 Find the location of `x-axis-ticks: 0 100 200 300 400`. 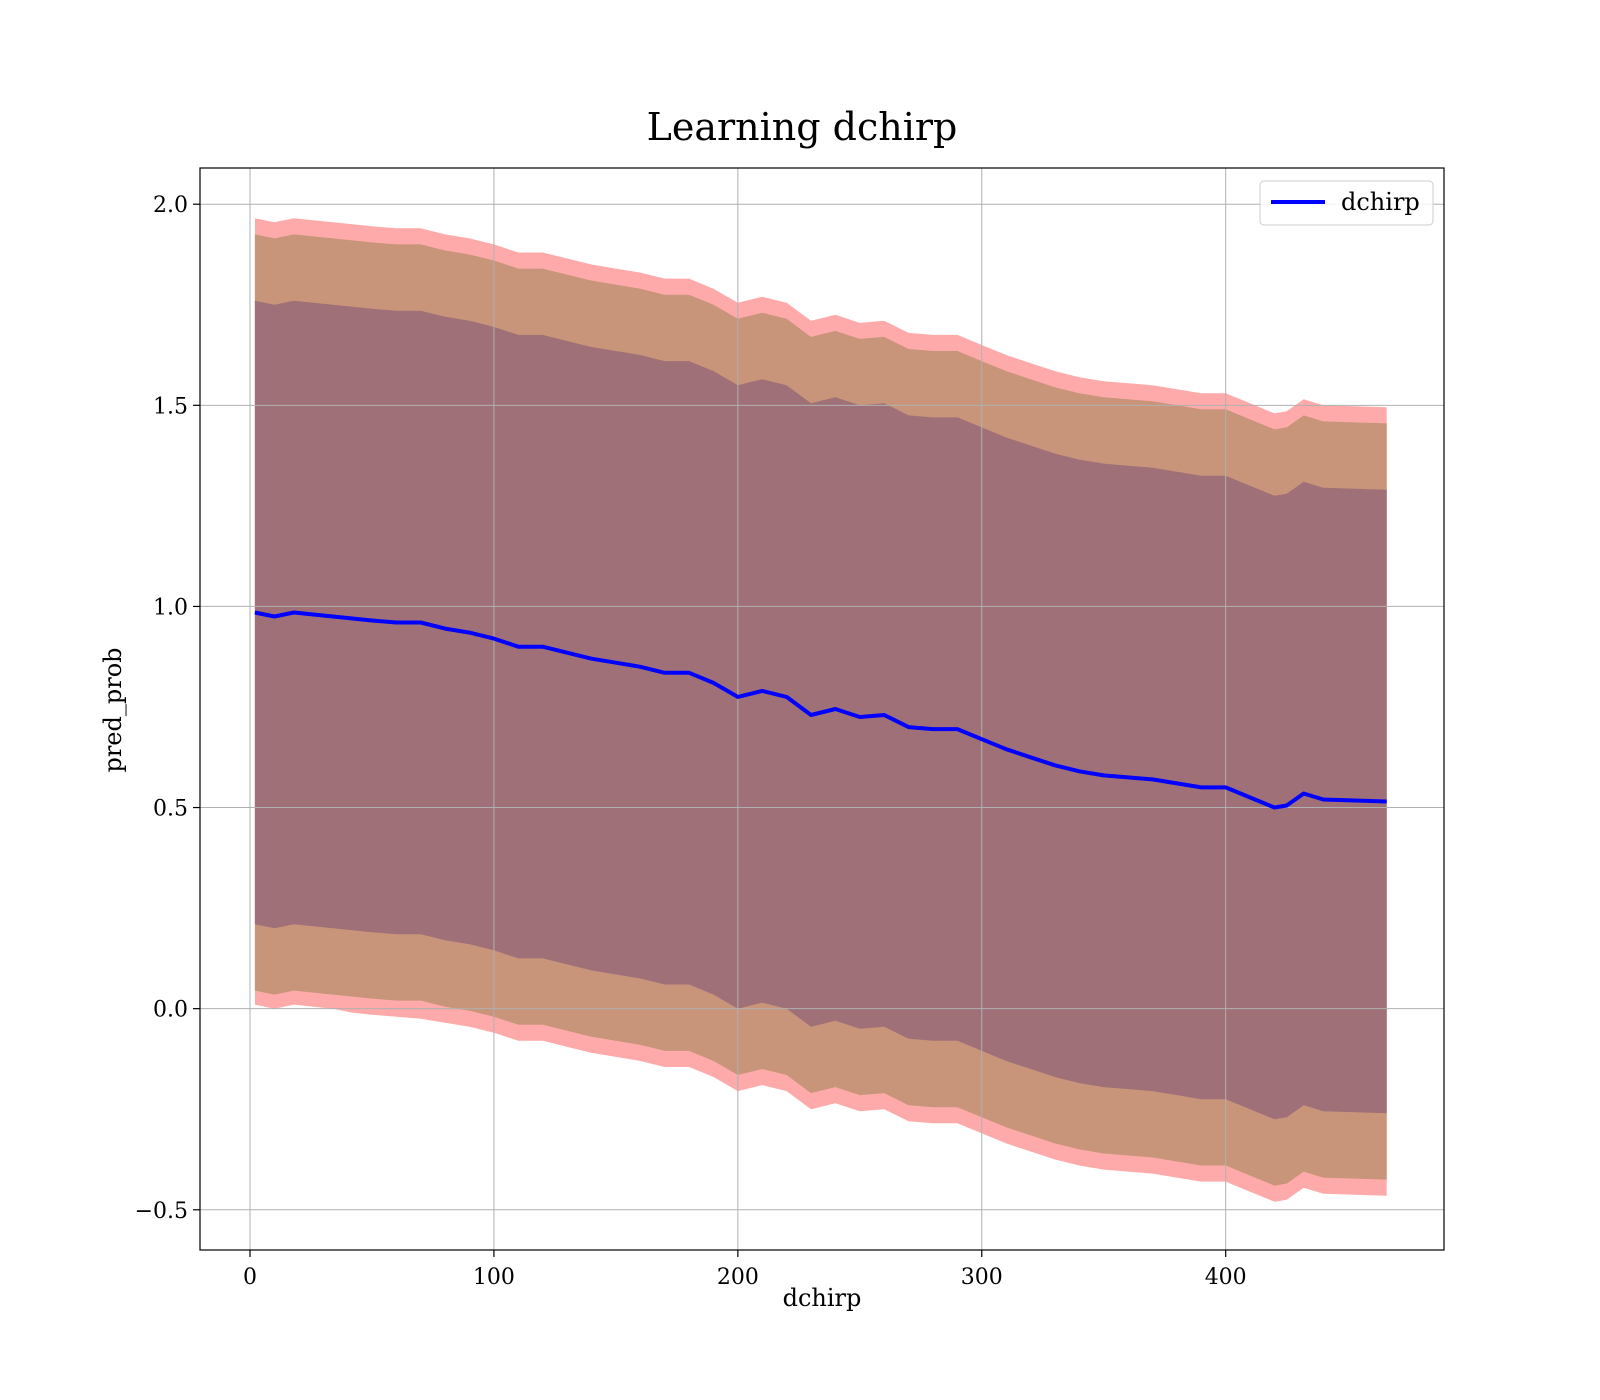

x-axis-ticks: 0 100 200 300 400 is located at coordinates (745, 1270).